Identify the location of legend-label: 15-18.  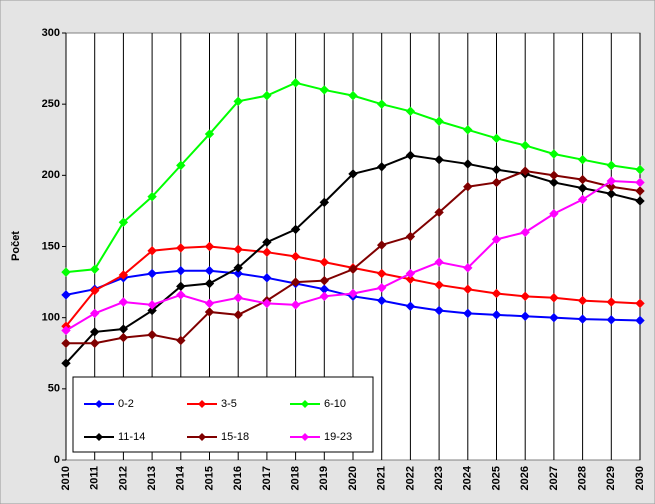
(235, 437).